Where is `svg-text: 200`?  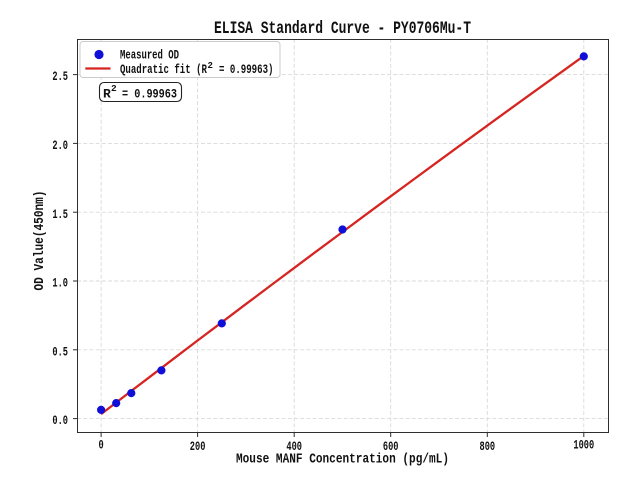 svg-text: 200 is located at coordinates (198, 446).